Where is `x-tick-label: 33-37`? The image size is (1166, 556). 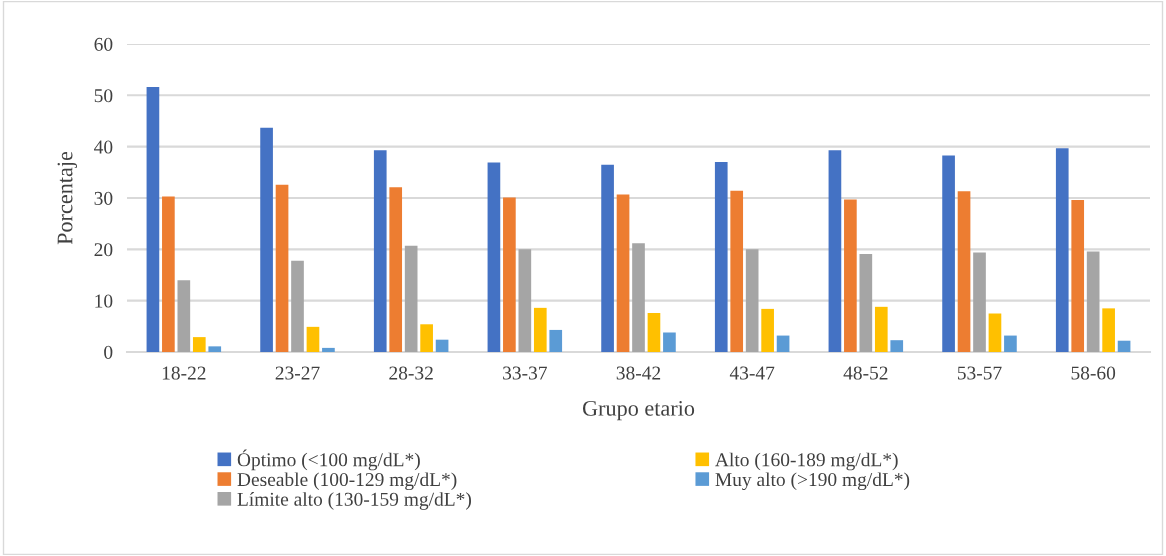 x-tick-label: 33-37 is located at coordinates (525, 373).